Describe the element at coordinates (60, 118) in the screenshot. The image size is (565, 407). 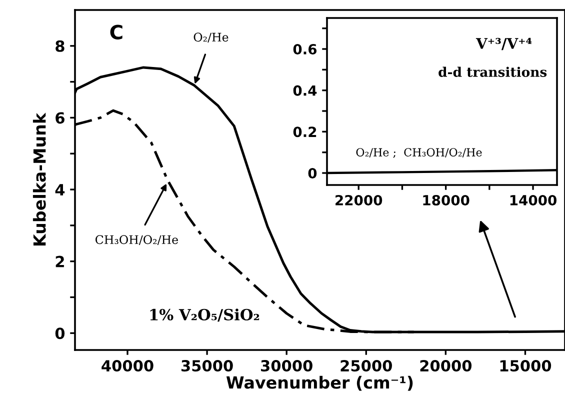
I see `y-tick-label: 6` at that location.